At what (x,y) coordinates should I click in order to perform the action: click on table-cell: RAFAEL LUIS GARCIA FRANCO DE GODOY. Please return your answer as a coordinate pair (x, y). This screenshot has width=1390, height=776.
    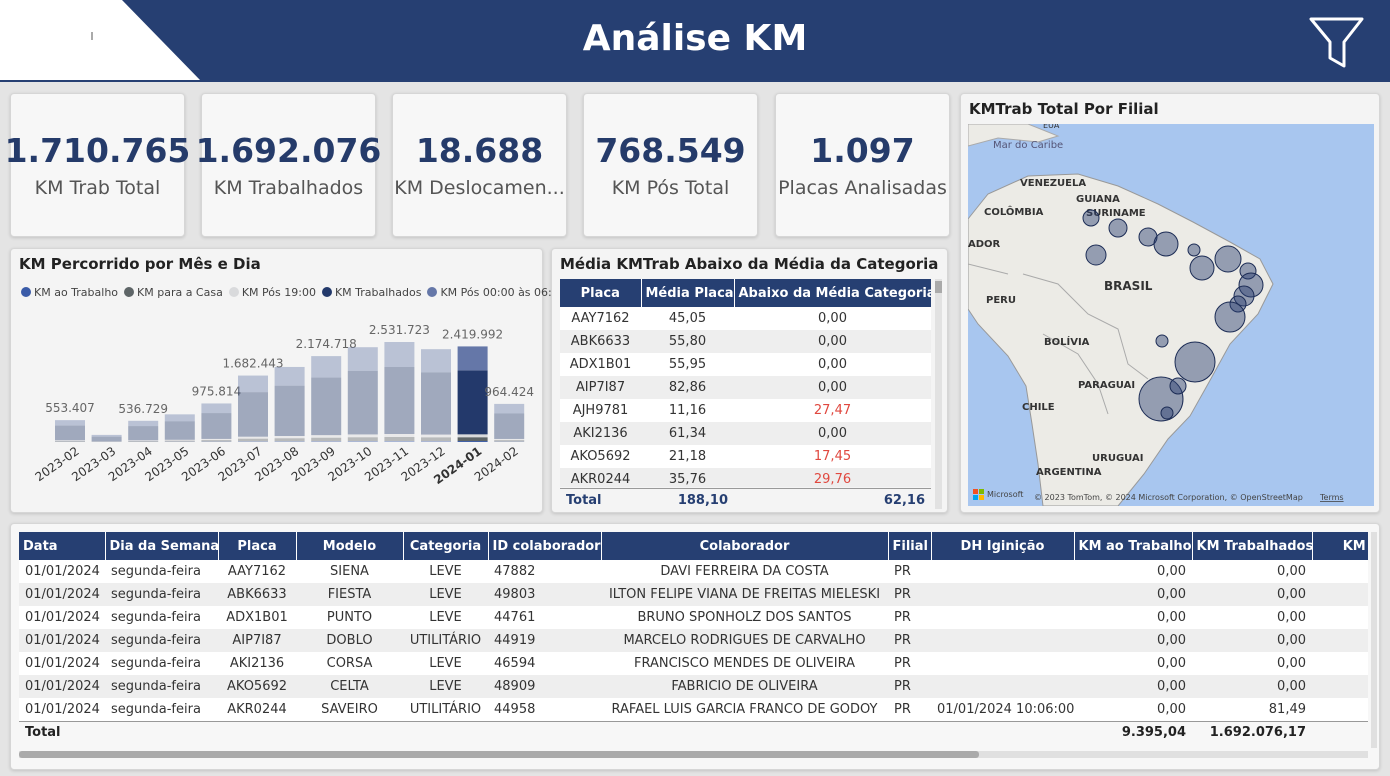
    Looking at the image, I should click on (744, 709).